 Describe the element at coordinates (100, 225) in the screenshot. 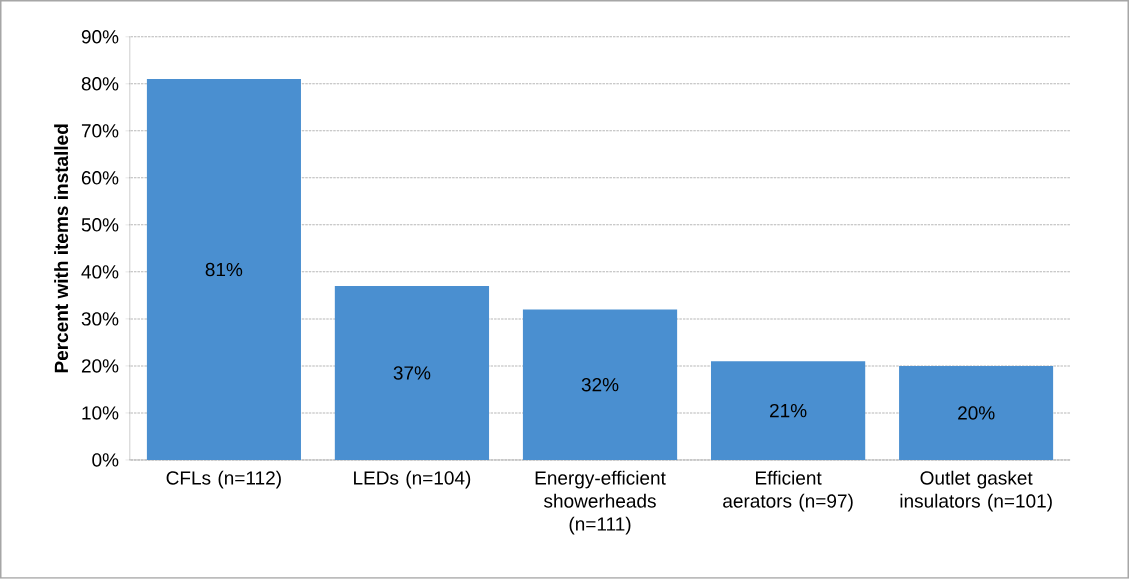

I see `y-tick-label: 50%` at that location.